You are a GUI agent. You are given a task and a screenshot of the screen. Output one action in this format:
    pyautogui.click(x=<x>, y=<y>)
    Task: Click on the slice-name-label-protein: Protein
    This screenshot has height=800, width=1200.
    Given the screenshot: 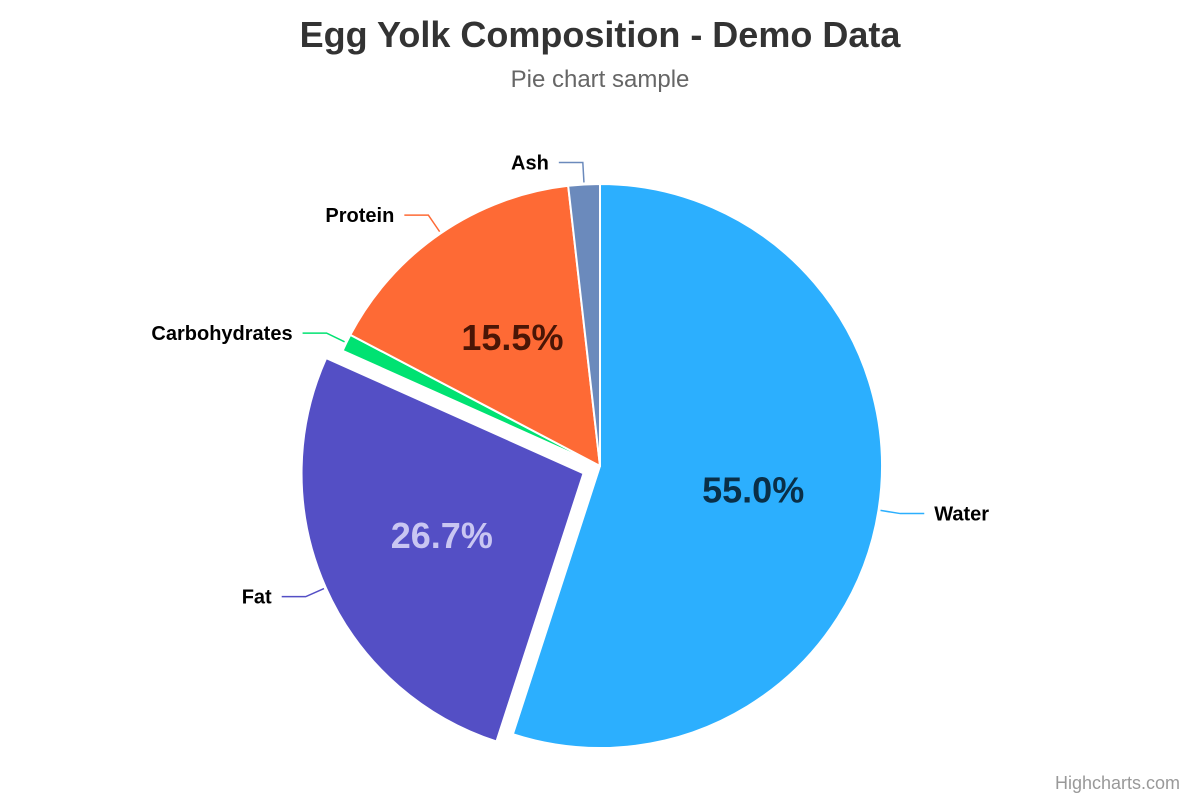 What is the action you would take?
    pyautogui.click(x=359, y=216)
    